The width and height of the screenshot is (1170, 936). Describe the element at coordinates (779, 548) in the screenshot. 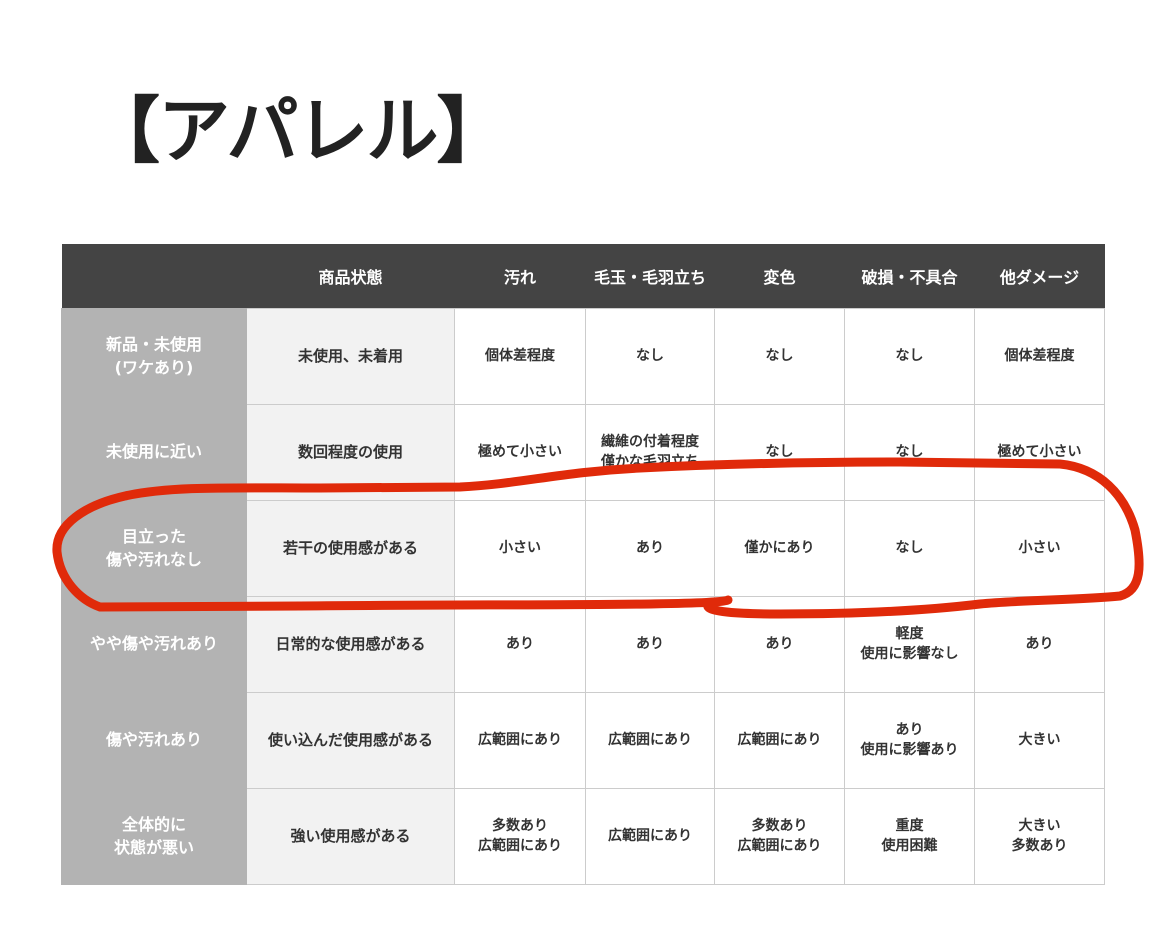

I see `table-cell: 僅かにあり` at that location.